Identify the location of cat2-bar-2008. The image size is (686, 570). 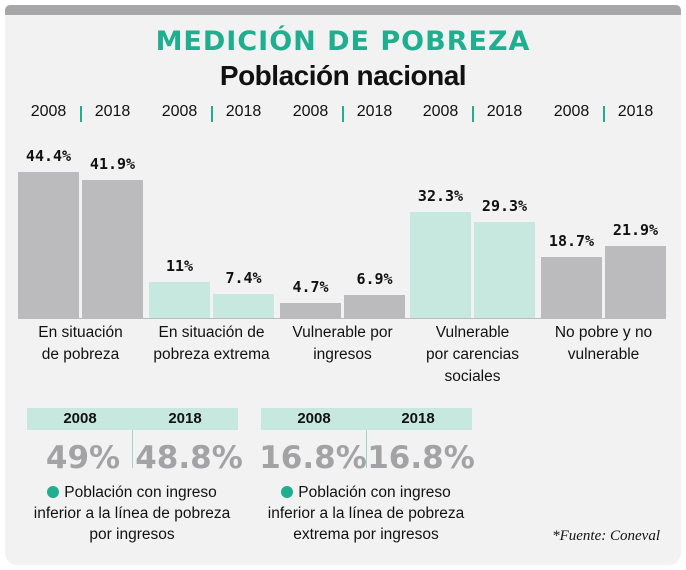
(179, 299).